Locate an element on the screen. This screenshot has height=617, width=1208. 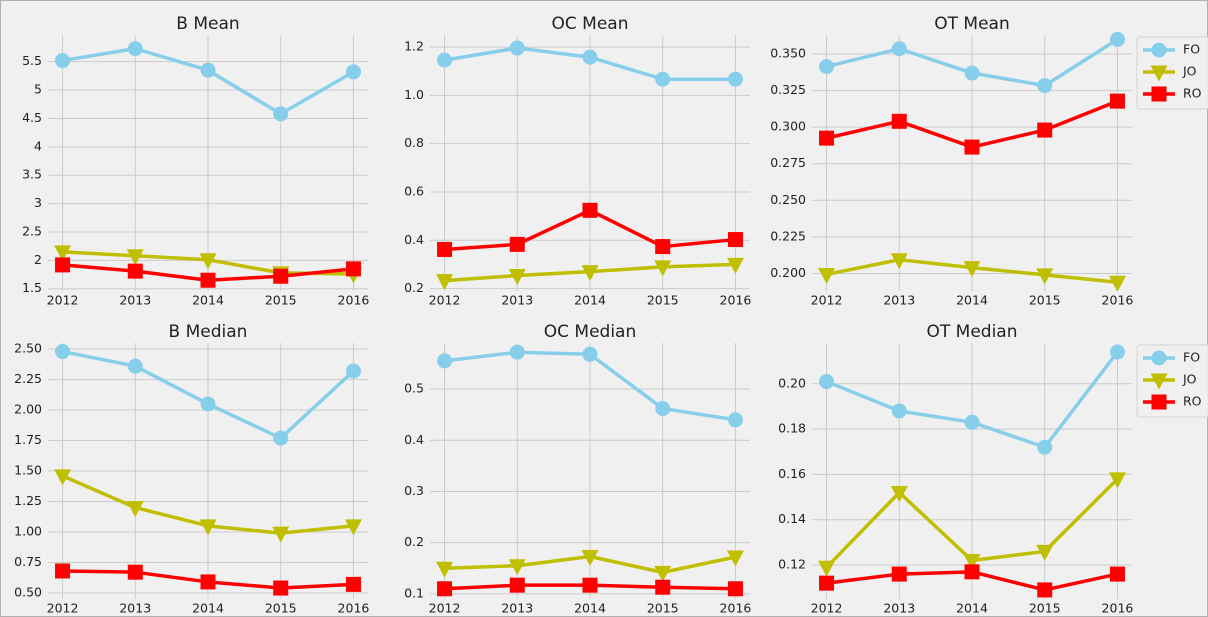
y-tick-label: 1.0 is located at coordinates (414, 94).